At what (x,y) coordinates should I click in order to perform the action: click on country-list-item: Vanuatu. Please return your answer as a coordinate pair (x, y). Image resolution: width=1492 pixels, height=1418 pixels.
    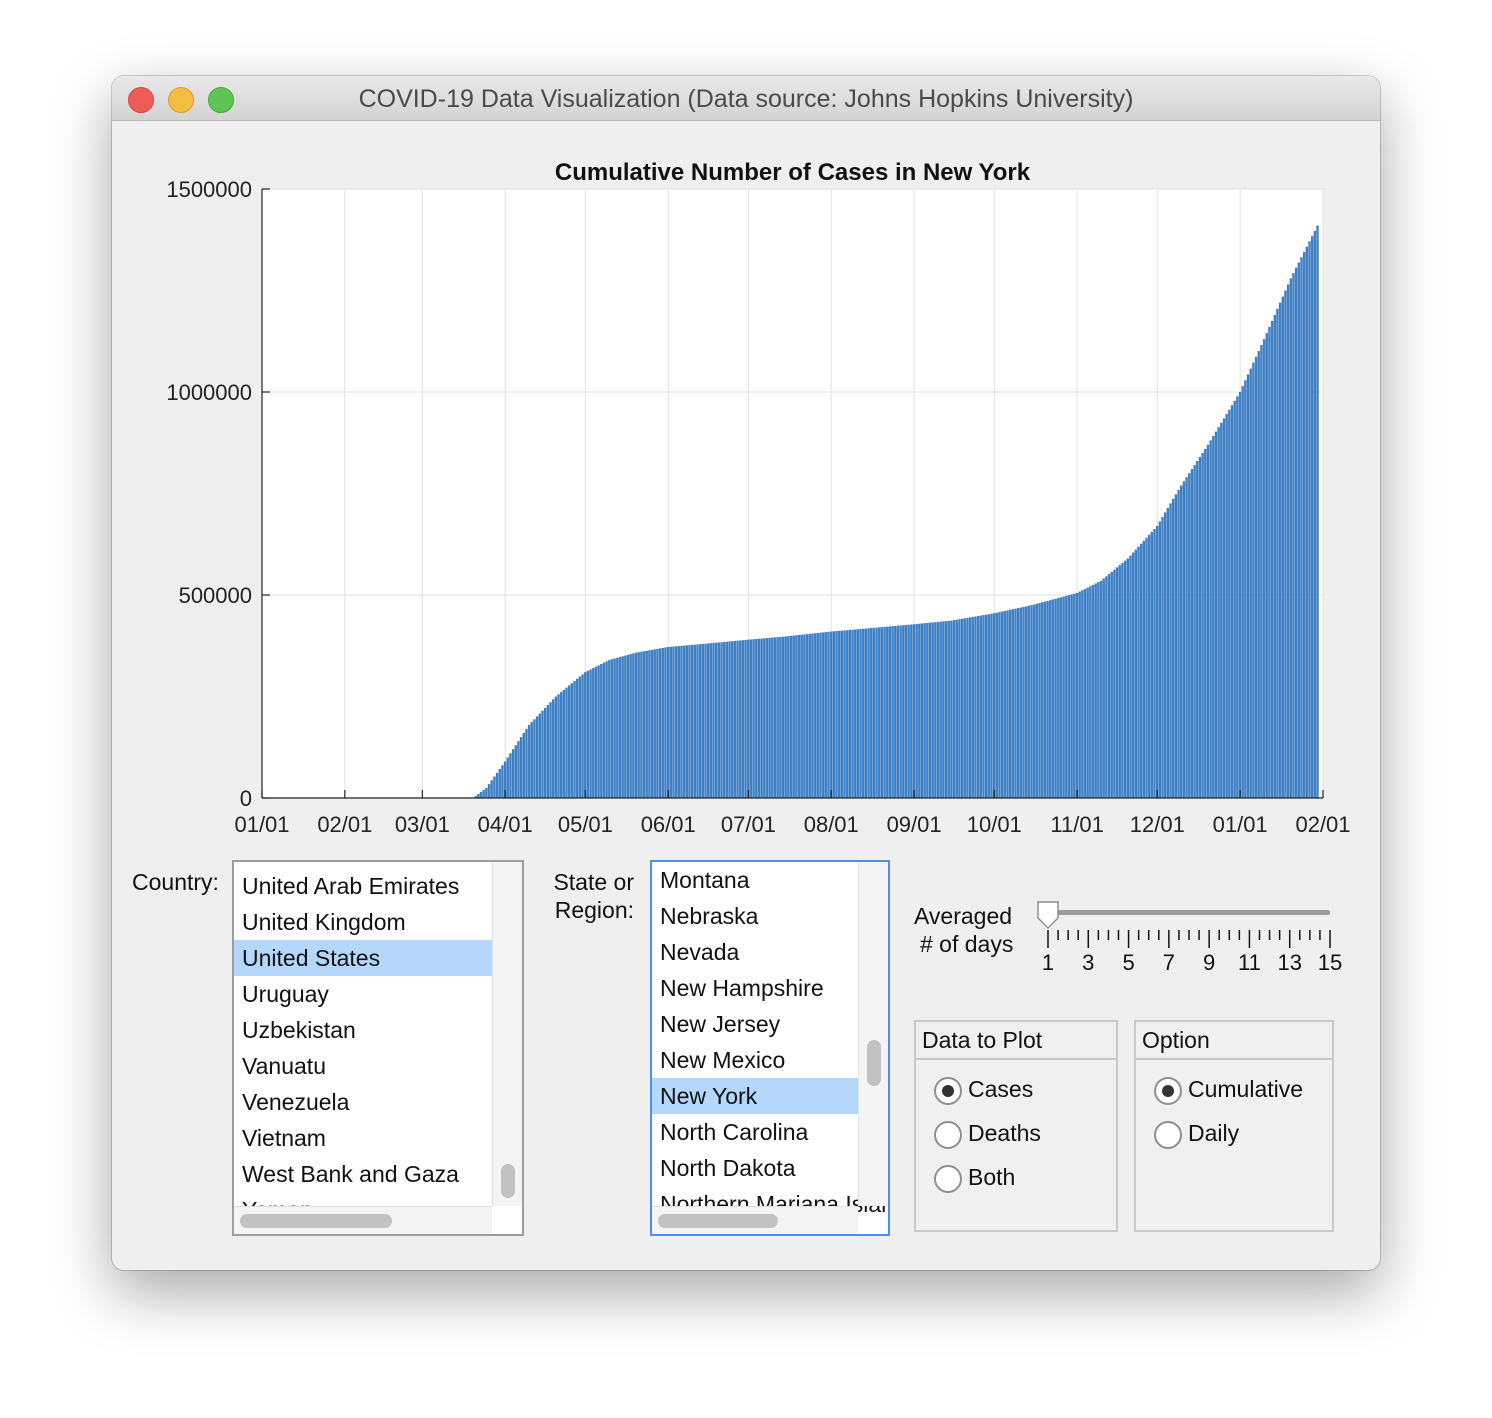
    Looking at the image, I should click on (284, 1066).